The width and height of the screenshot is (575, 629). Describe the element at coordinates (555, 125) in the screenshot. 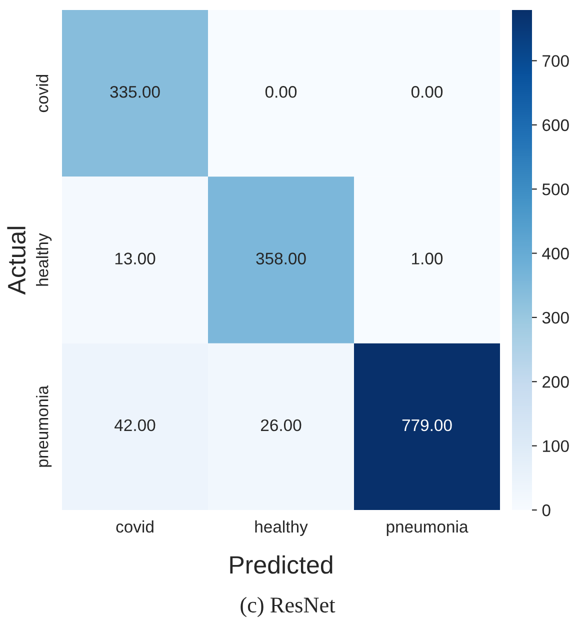

I see `color-bar-label: 600` at that location.